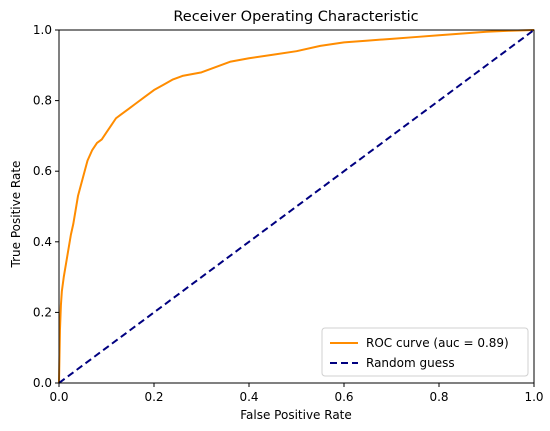 Image resolution: width=550 pixels, height=431 pixels. What do you see at coordinates (343, 397) in the screenshot?
I see `x-tick-label: 0.6` at bounding box center [343, 397].